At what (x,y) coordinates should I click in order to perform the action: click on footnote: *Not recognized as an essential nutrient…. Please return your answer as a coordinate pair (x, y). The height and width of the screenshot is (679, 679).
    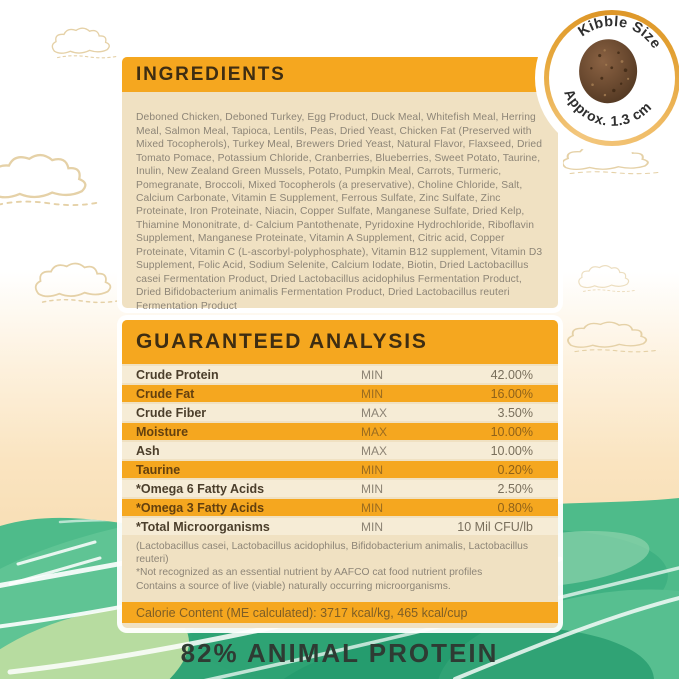
    Looking at the image, I should click on (309, 573).